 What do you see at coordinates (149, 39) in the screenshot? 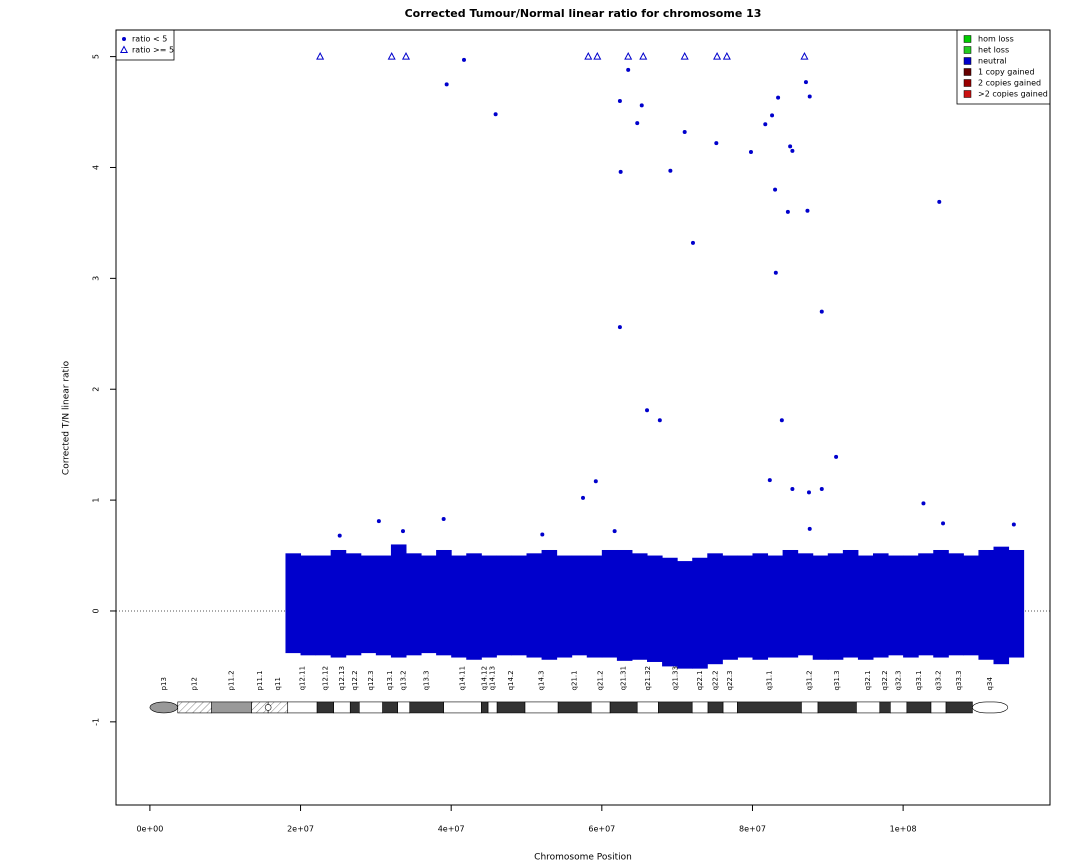
I see `legend-label: ratio < 5` at bounding box center [149, 39].